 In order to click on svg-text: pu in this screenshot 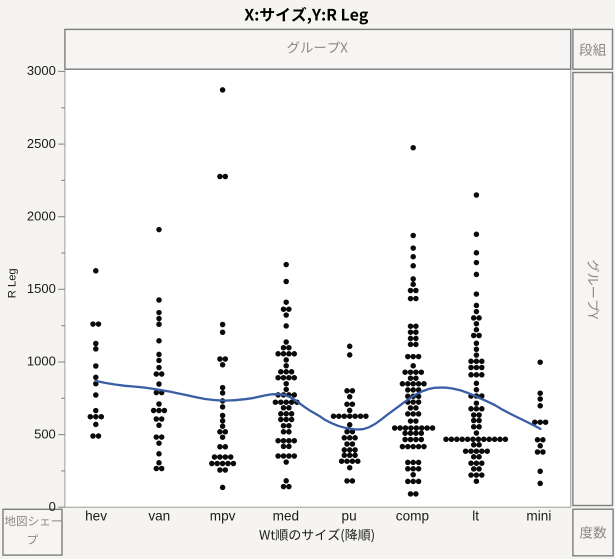, I will do `click(349, 515)`.